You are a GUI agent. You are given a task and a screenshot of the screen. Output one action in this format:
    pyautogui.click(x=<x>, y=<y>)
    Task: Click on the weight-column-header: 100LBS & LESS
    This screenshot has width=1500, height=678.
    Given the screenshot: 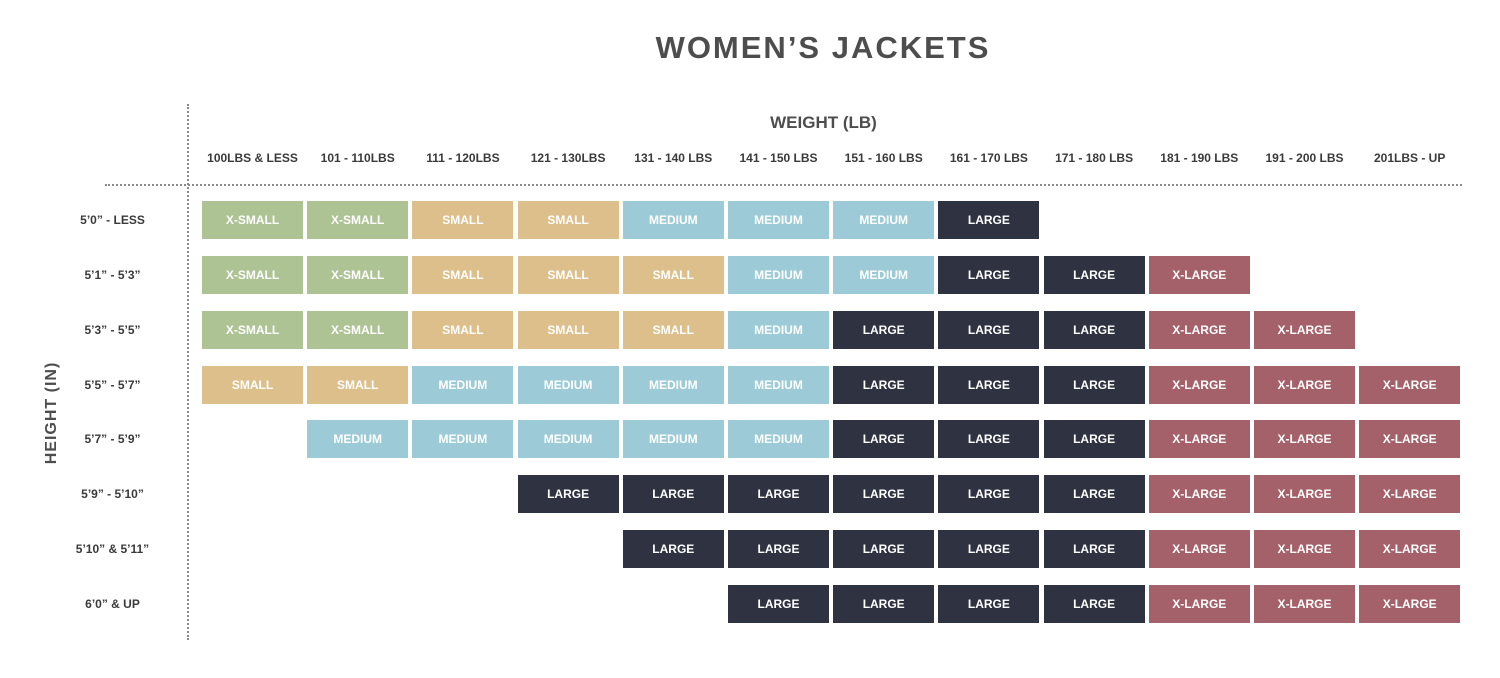 What is the action you would take?
    pyautogui.click(x=252, y=158)
    